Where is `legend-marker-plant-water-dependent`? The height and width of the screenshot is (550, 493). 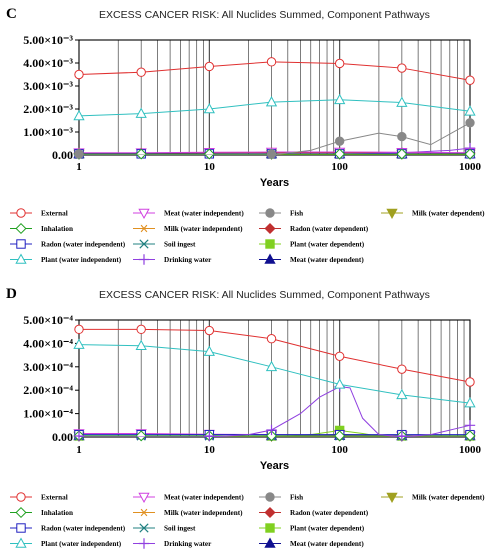 legend-marker-plant-water-dependent is located at coordinates (270, 528).